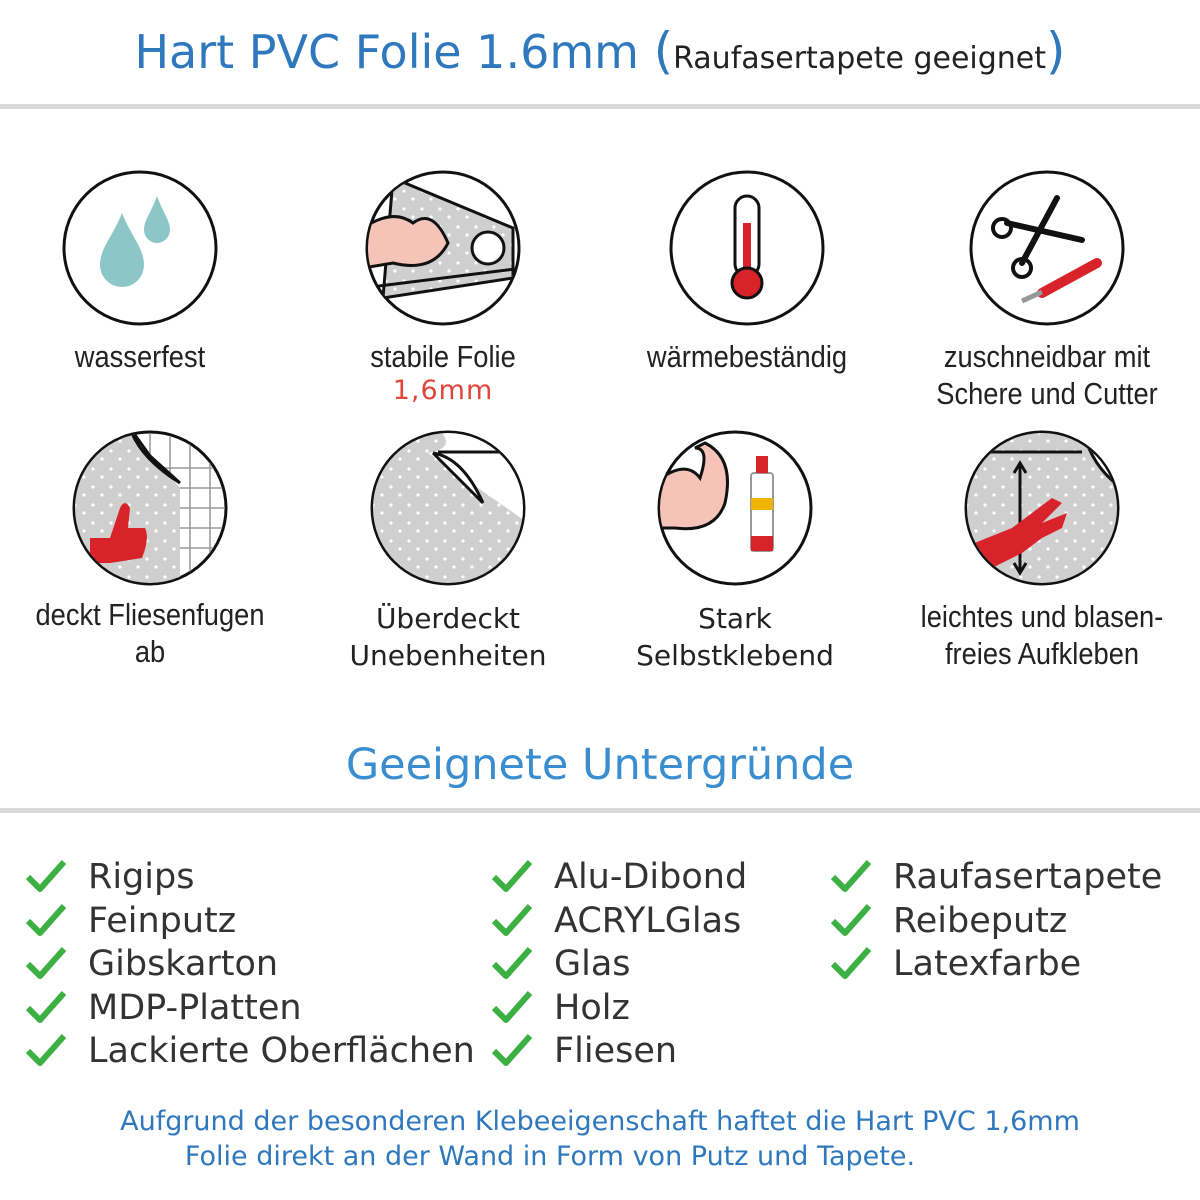  Describe the element at coordinates (735, 618) in the screenshot. I see `label-line: Stark` at that location.